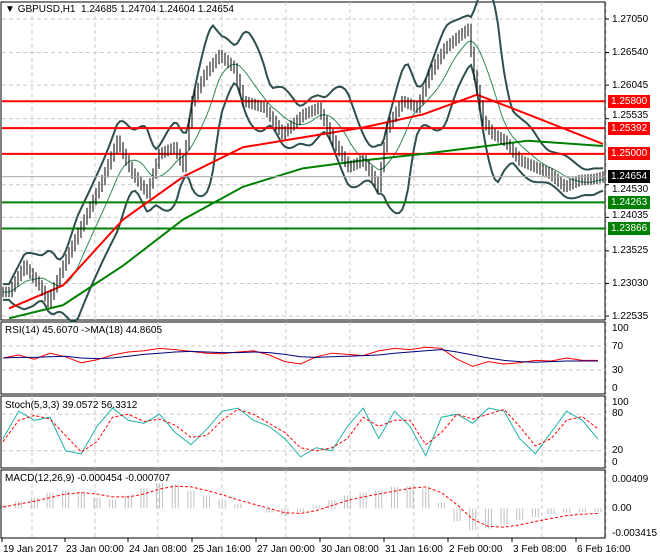  I want to click on x-tick-label: 24 Jan 08:00, so click(158, 549).